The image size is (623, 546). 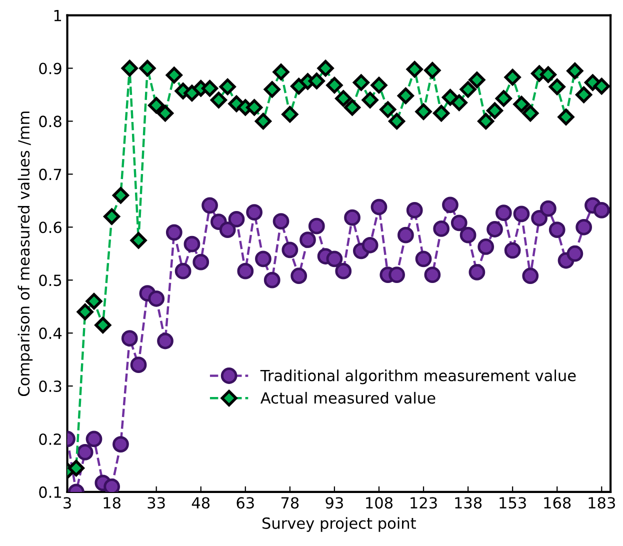 What do you see at coordinates (50, 280) in the screenshot?
I see `y-tick-label: 0.5` at bounding box center [50, 280].